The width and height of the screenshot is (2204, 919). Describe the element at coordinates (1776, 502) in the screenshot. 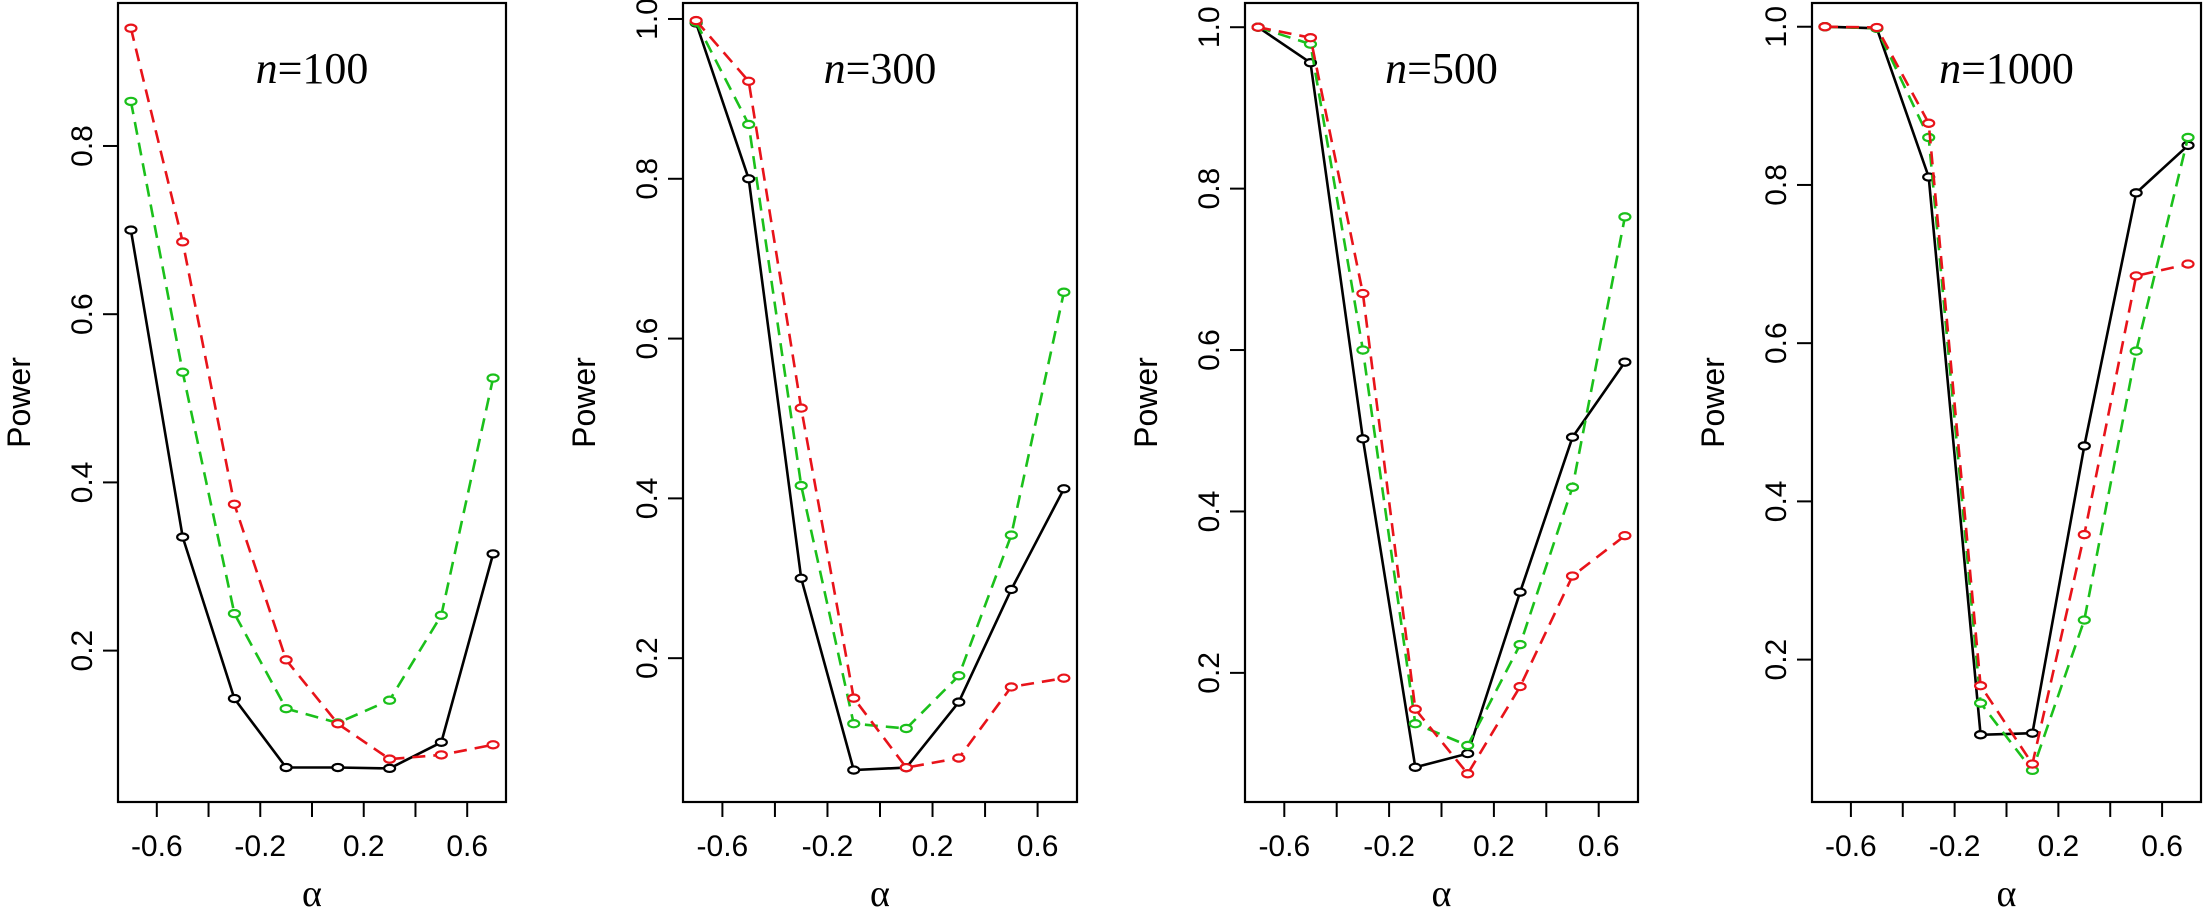

I see `y-tick-label: 0.4` at that location.